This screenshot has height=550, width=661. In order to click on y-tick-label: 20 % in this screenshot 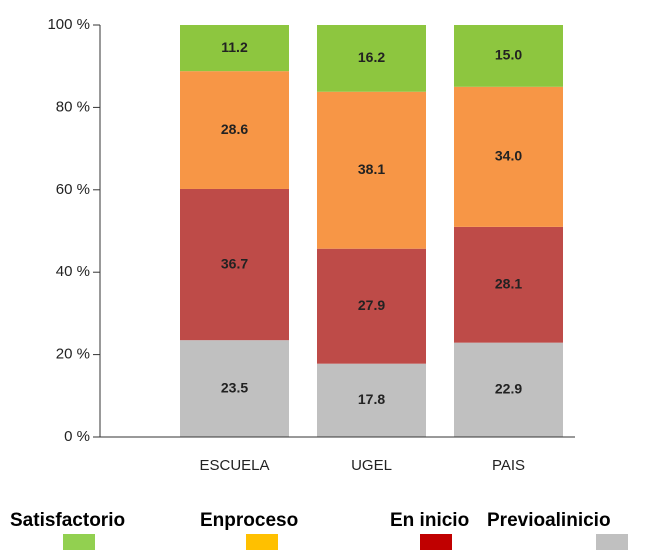, I will do `click(73, 354)`.